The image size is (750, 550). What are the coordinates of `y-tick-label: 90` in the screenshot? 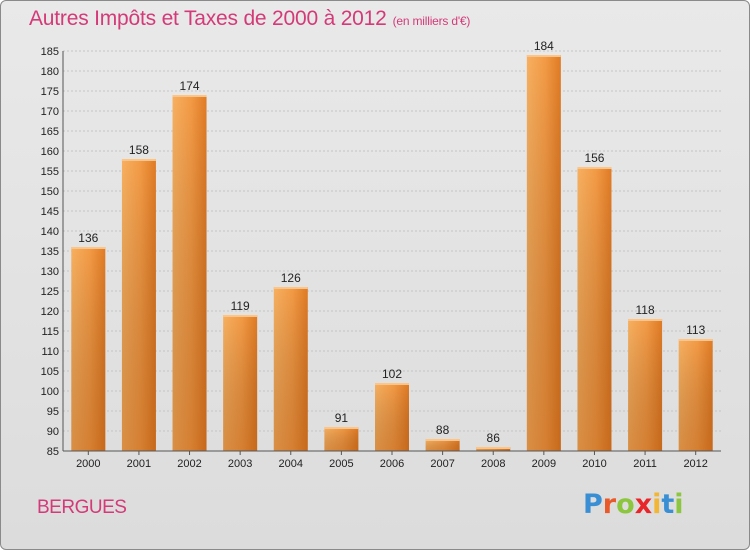 It's located at (53, 432).